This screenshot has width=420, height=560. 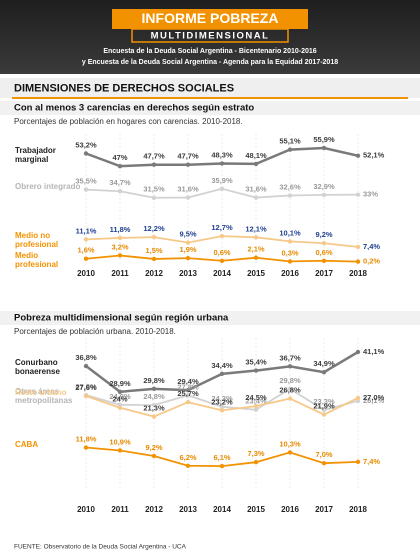 I want to click on value-label: 29,4%, so click(x=188, y=381).